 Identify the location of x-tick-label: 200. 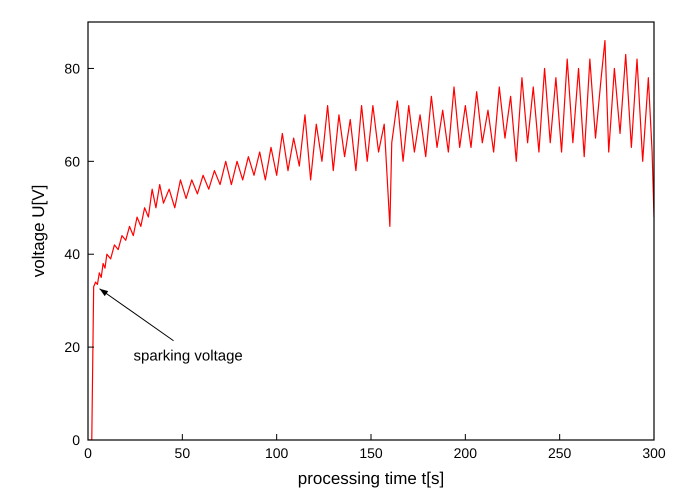
(466, 453).